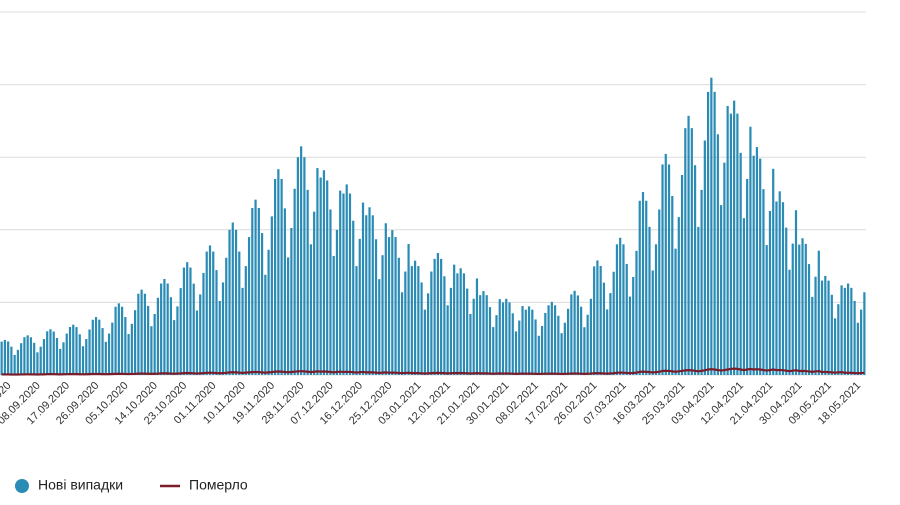 This screenshot has width=900, height=505. Describe the element at coordinates (218, 485) in the screenshot. I see `legend-label: Померло` at that location.